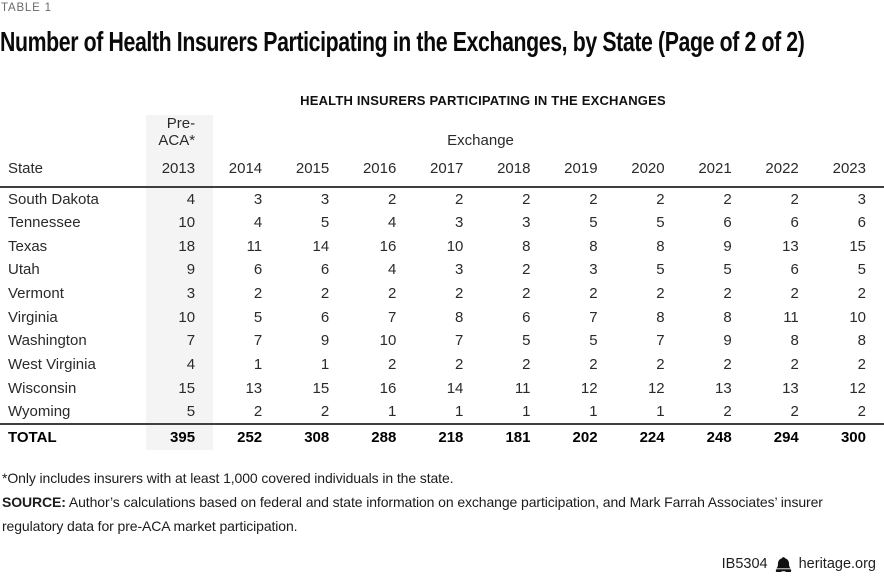 The width and height of the screenshot is (884, 585). Describe the element at coordinates (783, 436) in the screenshot. I see `total-value-cell: 294` at that location.